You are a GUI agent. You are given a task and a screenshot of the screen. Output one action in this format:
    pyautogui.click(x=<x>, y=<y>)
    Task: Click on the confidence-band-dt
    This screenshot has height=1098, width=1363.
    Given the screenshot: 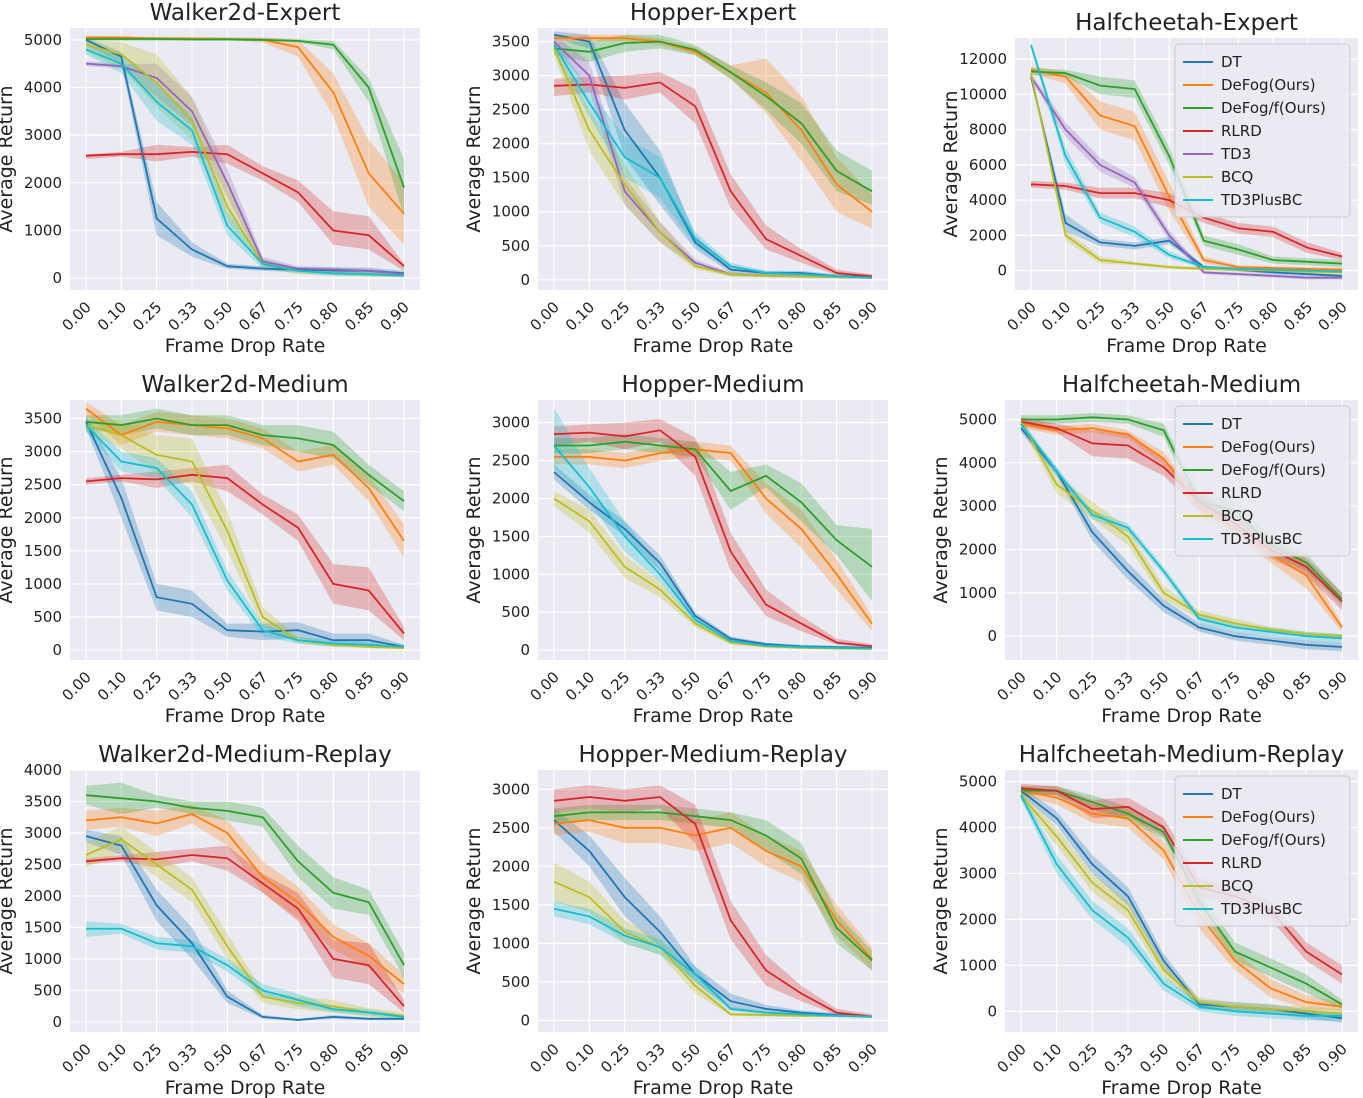 What is the action you would take?
    pyautogui.click(x=245, y=156)
    